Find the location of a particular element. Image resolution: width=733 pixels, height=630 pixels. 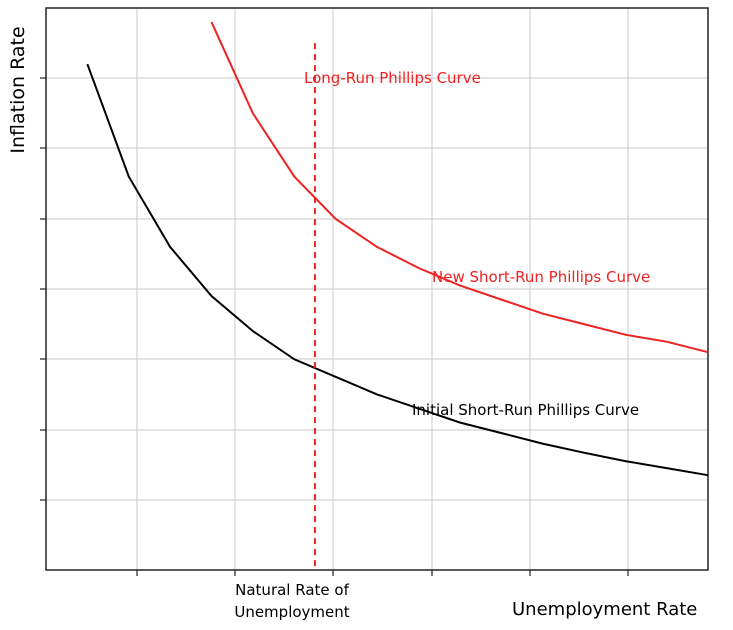

y-axis-label: Inflation Rate is located at coordinates (18, 89).